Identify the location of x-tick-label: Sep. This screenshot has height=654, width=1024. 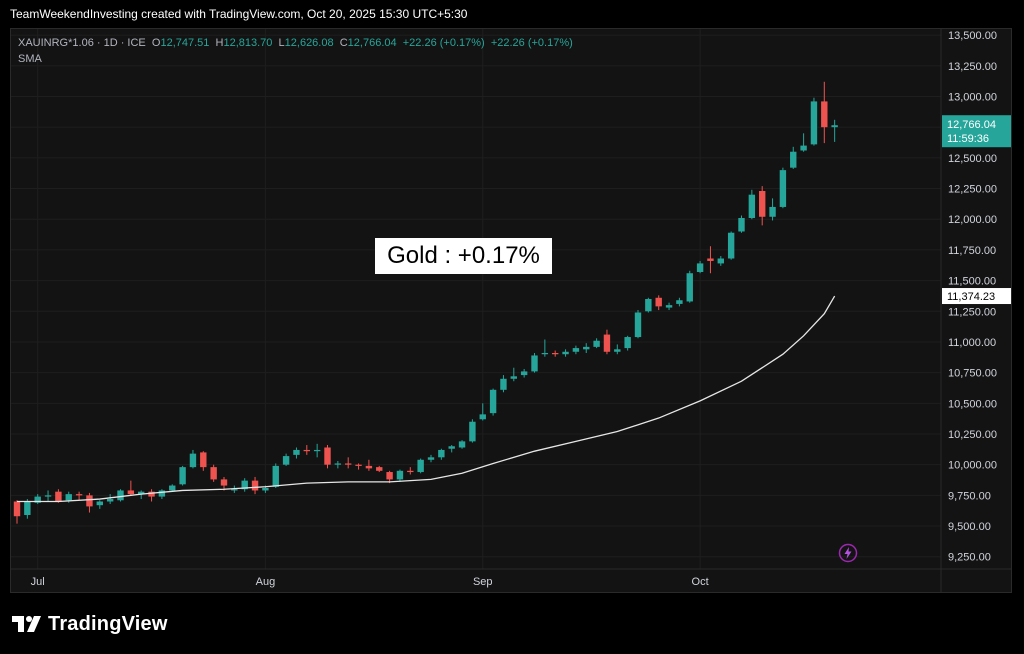
(483, 582).